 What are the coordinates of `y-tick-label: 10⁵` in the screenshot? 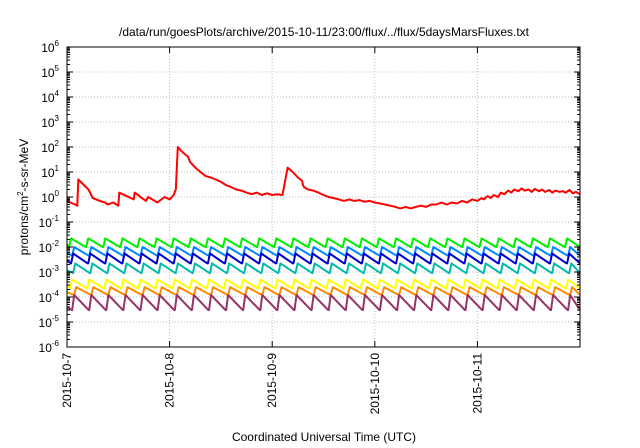 It's located at (50, 72).